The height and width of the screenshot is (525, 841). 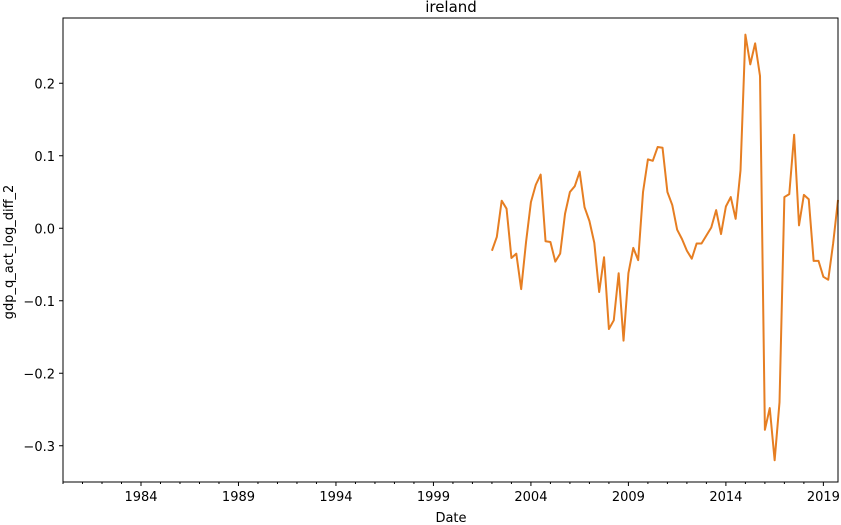 What do you see at coordinates (628, 497) in the screenshot?
I see `x-tick-label: 2009` at bounding box center [628, 497].